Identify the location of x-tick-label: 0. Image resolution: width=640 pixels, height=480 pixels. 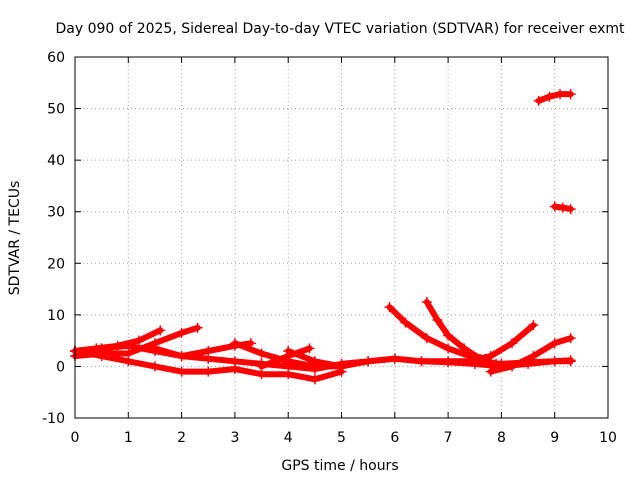
(75, 438).